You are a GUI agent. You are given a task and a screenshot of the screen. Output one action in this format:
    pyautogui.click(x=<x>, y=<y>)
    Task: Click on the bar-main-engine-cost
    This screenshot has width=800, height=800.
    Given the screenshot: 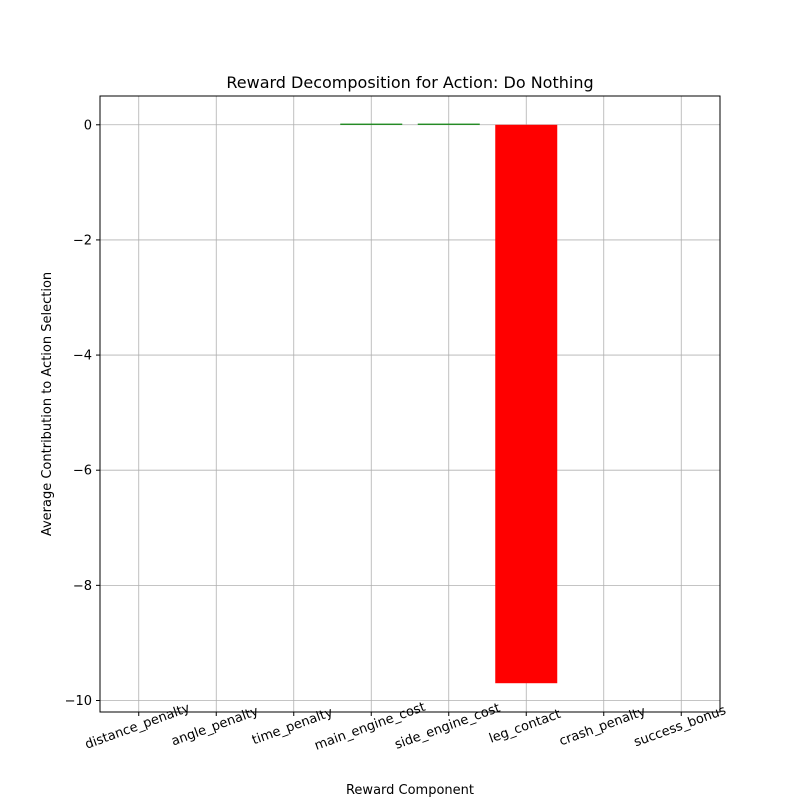 What is the action you would take?
    pyautogui.click(x=371, y=124)
    